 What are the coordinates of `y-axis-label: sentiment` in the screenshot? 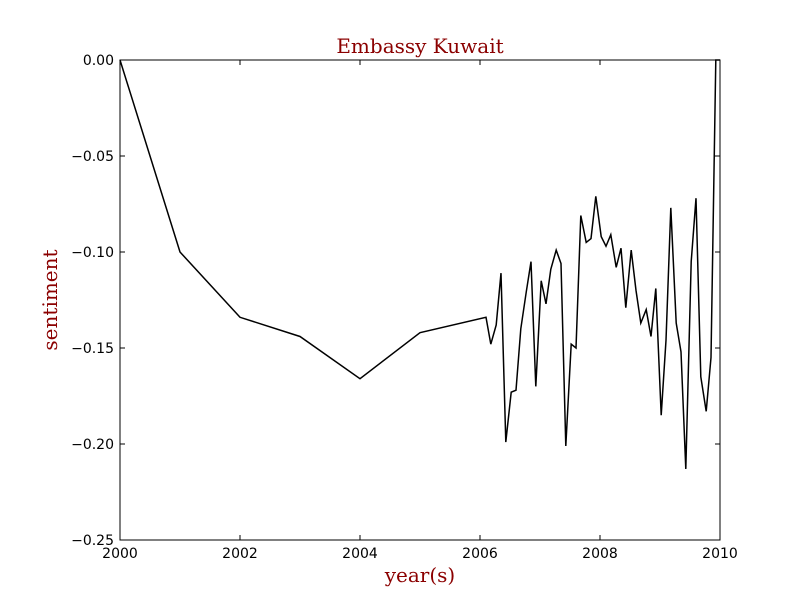 It's located at (50, 299).